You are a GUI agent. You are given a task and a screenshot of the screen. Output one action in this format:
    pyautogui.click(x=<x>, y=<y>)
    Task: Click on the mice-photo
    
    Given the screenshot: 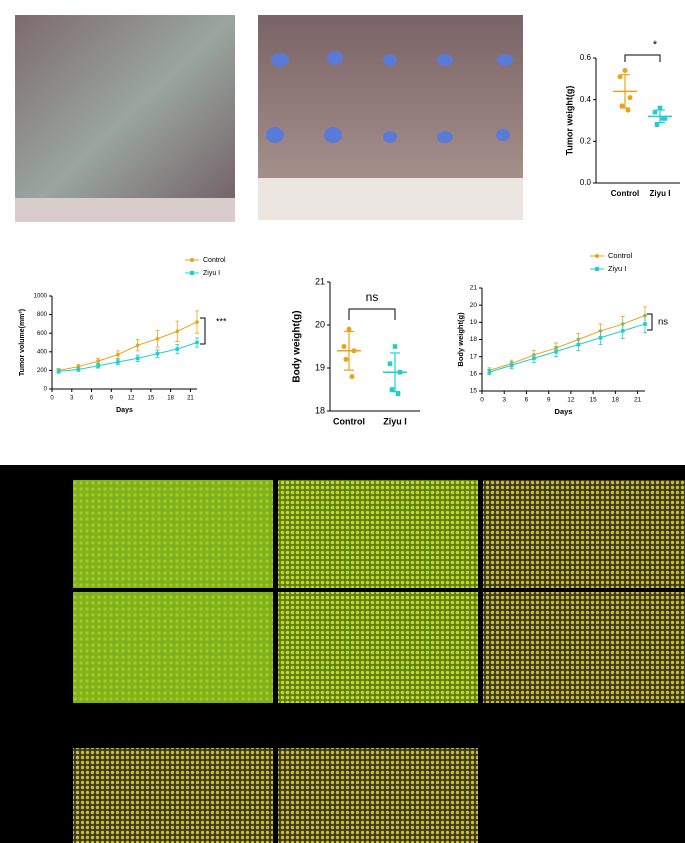 What is the action you would take?
    pyautogui.click(x=125, y=118)
    